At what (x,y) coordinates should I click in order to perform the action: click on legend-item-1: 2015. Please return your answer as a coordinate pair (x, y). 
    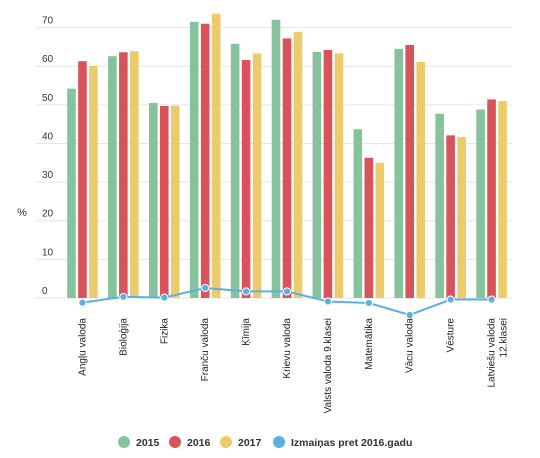
    Looking at the image, I should click on (139, 442).